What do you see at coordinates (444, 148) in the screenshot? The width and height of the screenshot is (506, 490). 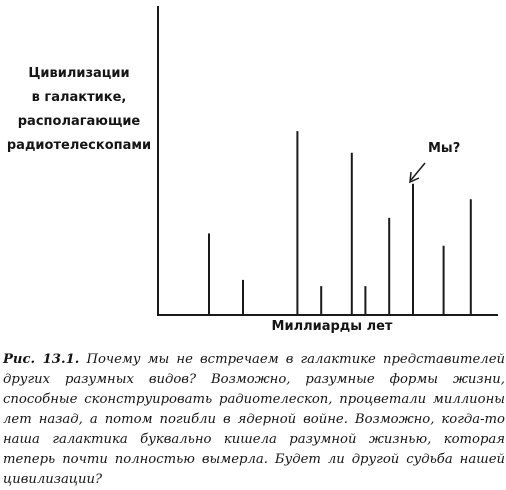 I see `annotation-label: Мы?` at bounding box center [444, 148].